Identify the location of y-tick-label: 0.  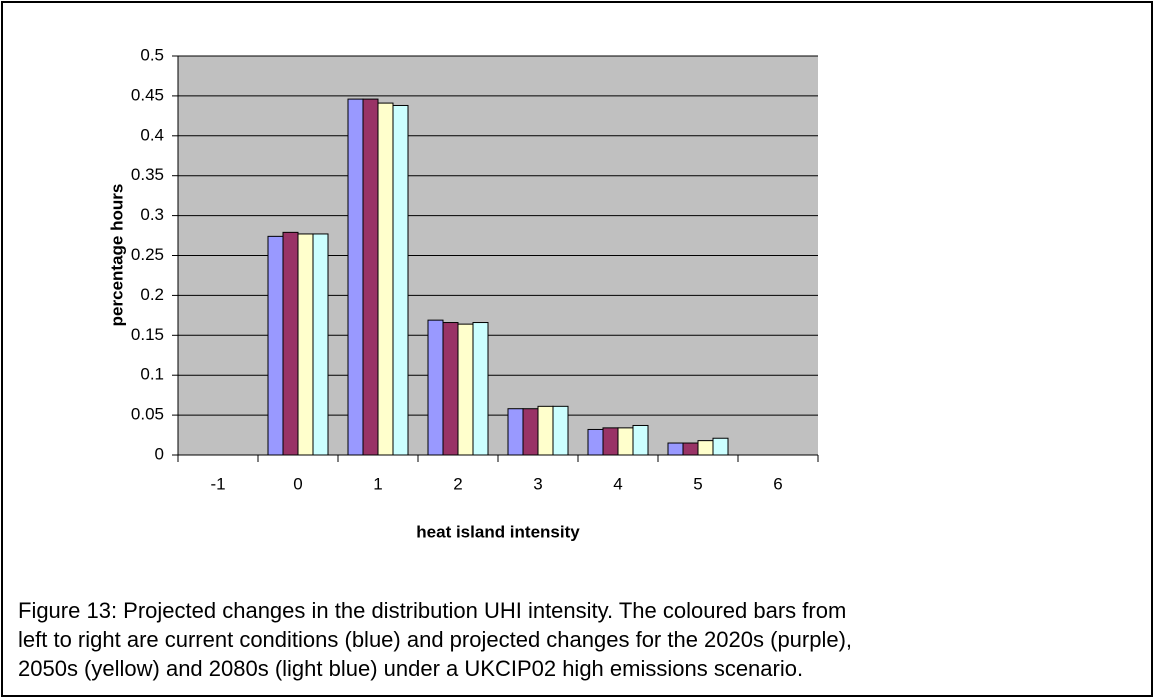
(159, 453).